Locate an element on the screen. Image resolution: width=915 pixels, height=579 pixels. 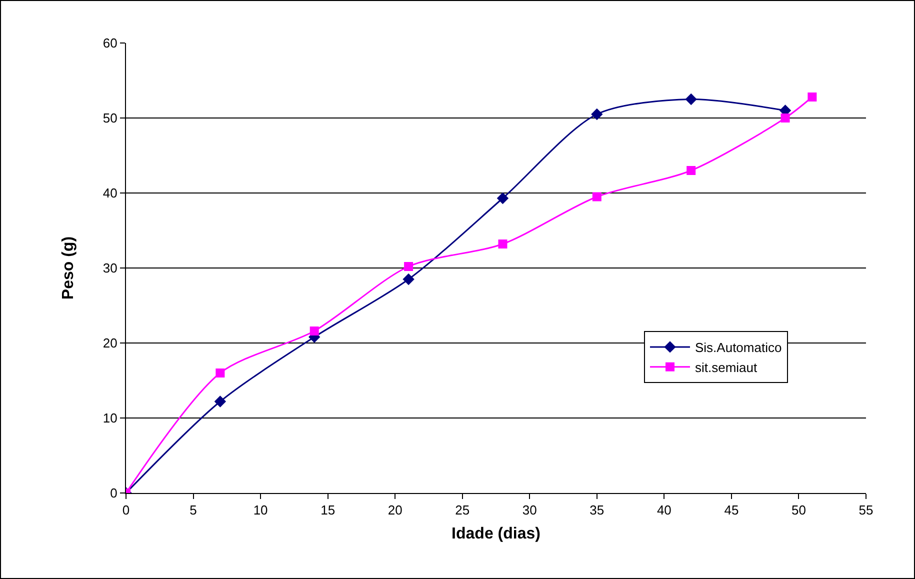
y-tick-label: 0 is located at coordinates (114, 493).